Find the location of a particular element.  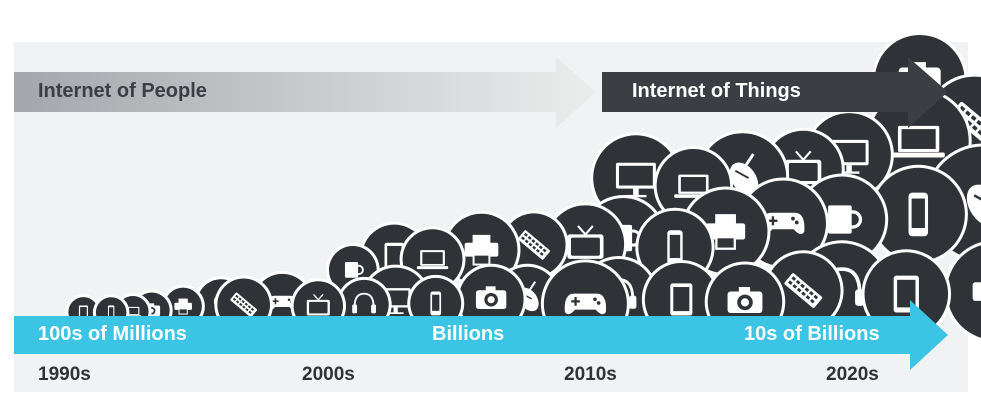

decade-1990s: 1990s is located at coordinates (64, 374).